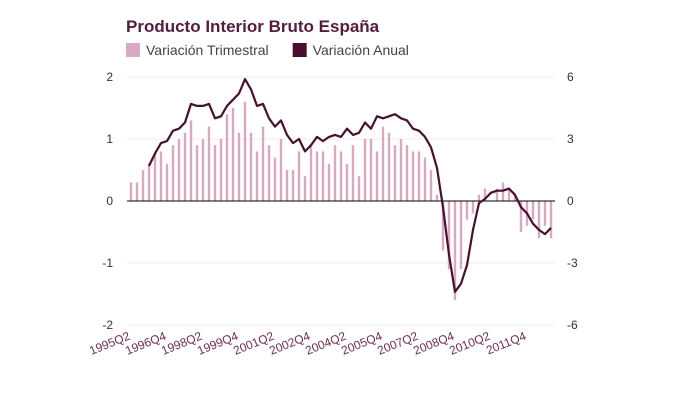  I want to click on y-tick-label: 2, so click(109, 77).